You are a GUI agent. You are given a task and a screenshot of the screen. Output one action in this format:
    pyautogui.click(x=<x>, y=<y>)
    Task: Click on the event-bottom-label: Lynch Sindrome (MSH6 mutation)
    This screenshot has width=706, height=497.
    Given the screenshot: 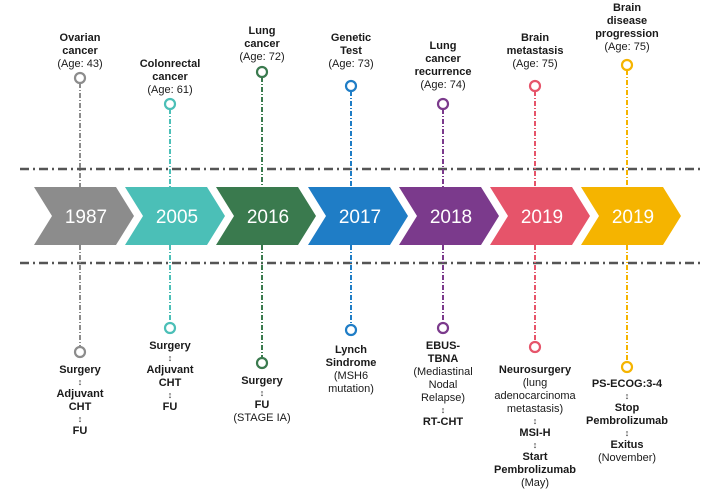 What is the action you would take?
    pyautogui.click(x=351, y=370)
    